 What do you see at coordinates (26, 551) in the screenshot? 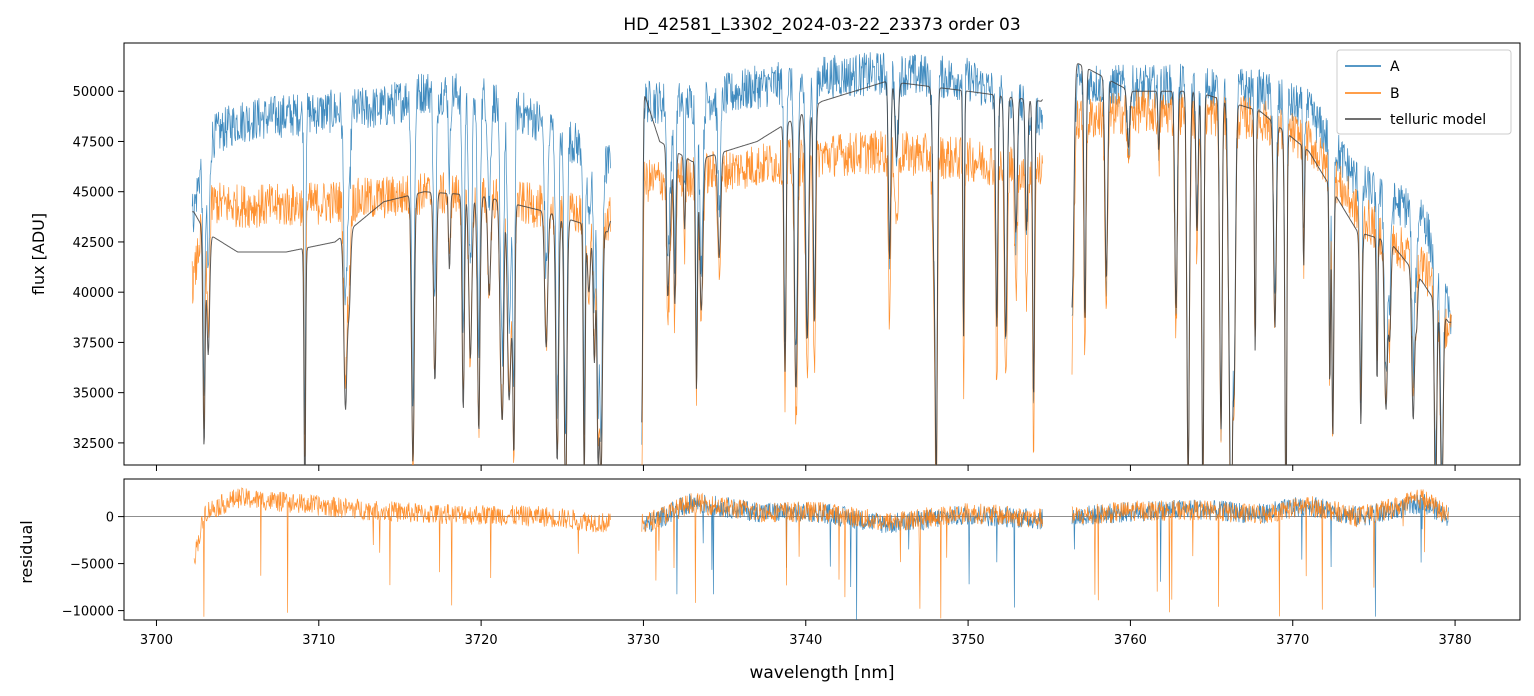
I see `y-axis-label-residual: residual` at bounding box center [26, 551].